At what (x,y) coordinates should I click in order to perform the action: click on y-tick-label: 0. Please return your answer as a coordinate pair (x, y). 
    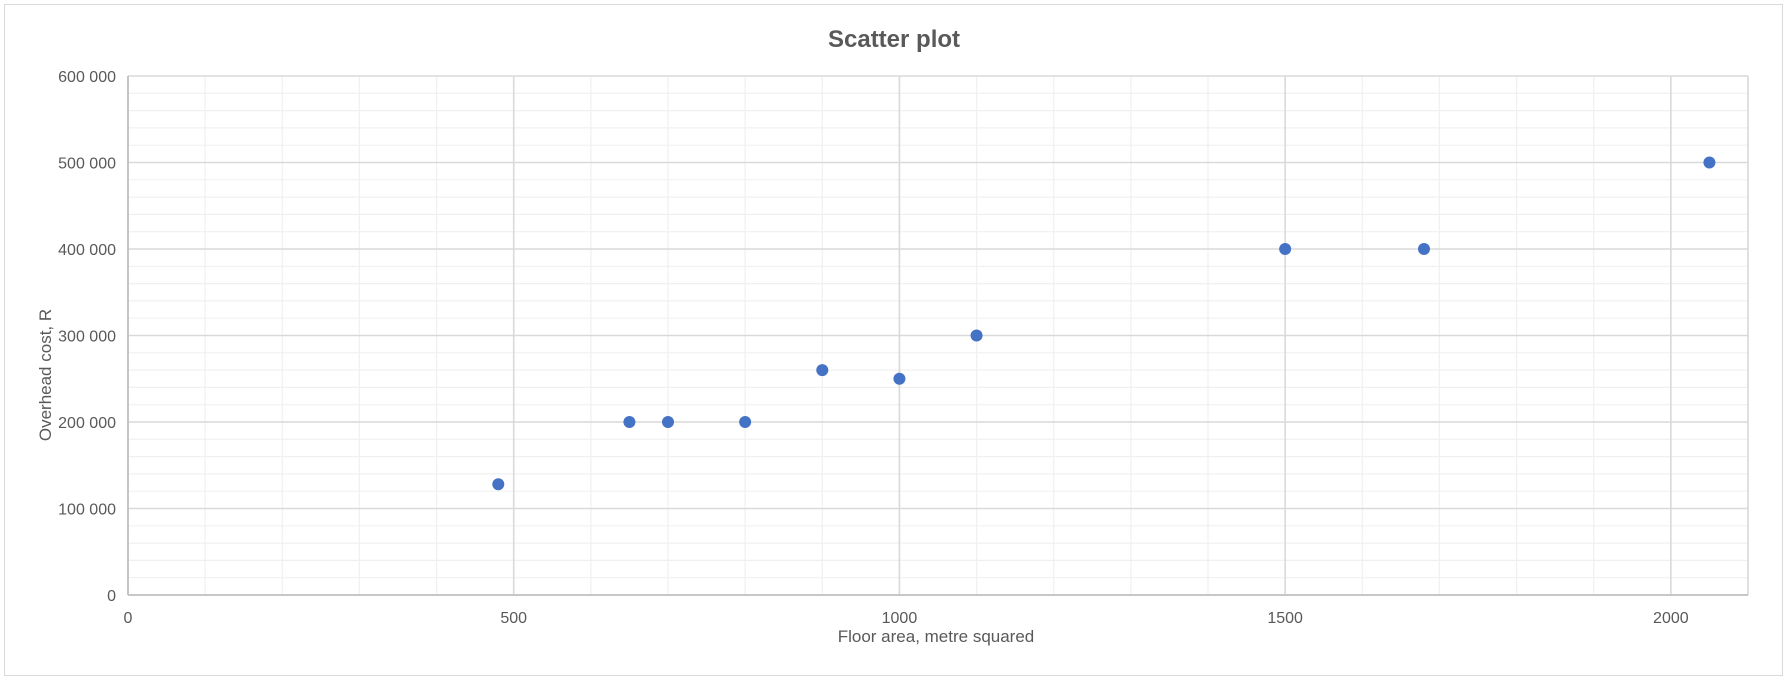
    Looking at the image, I should click on (111, 596).